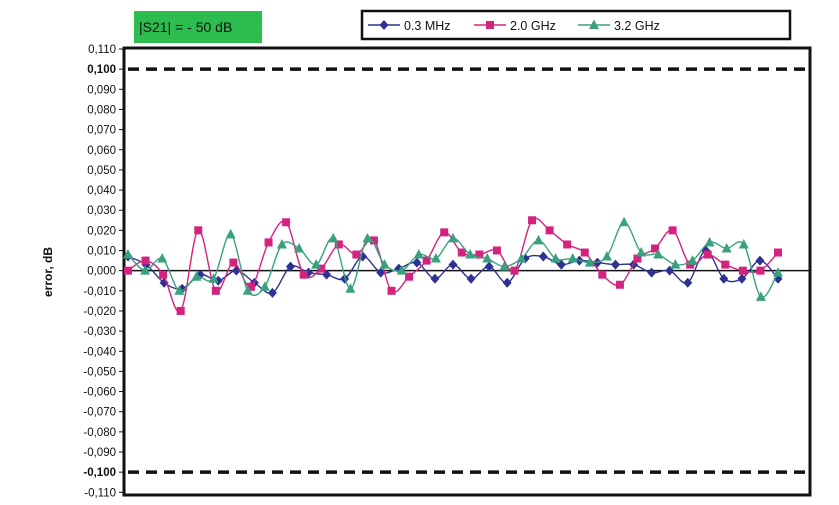 This screenshot has width=839, height=505. I want to click on s21-badge: |S21| = - 50 dB, so click(198, 27).